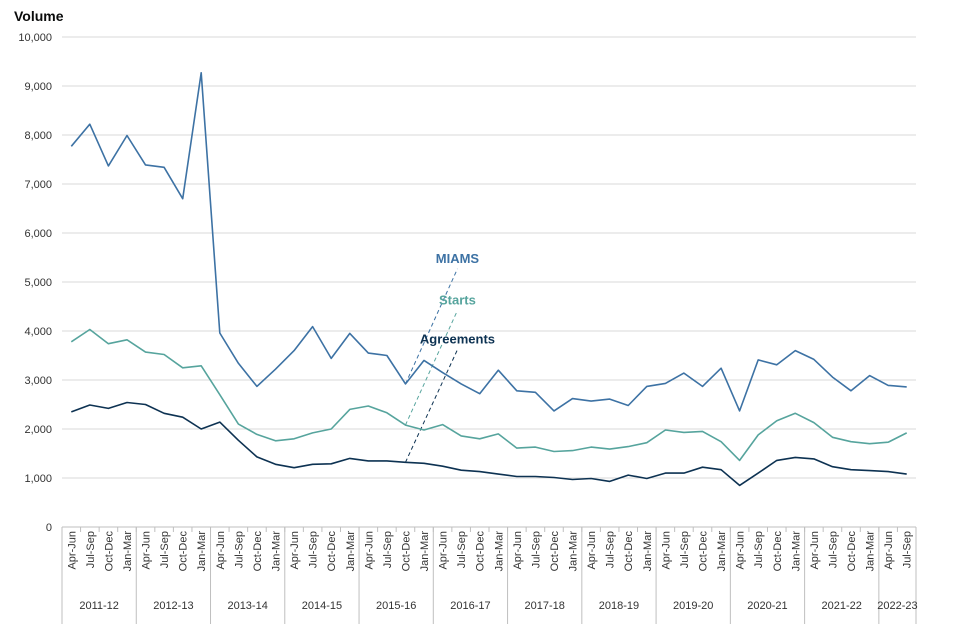  I want to click on y-tick-label: 5,000, so click(38, 283).